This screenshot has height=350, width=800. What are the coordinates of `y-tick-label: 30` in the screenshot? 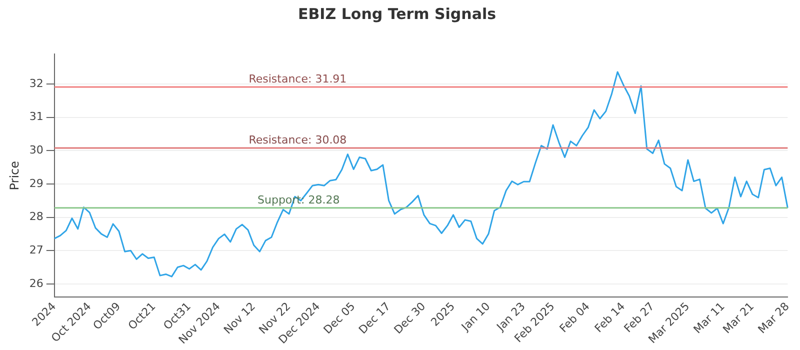 It's located at (36, 149).